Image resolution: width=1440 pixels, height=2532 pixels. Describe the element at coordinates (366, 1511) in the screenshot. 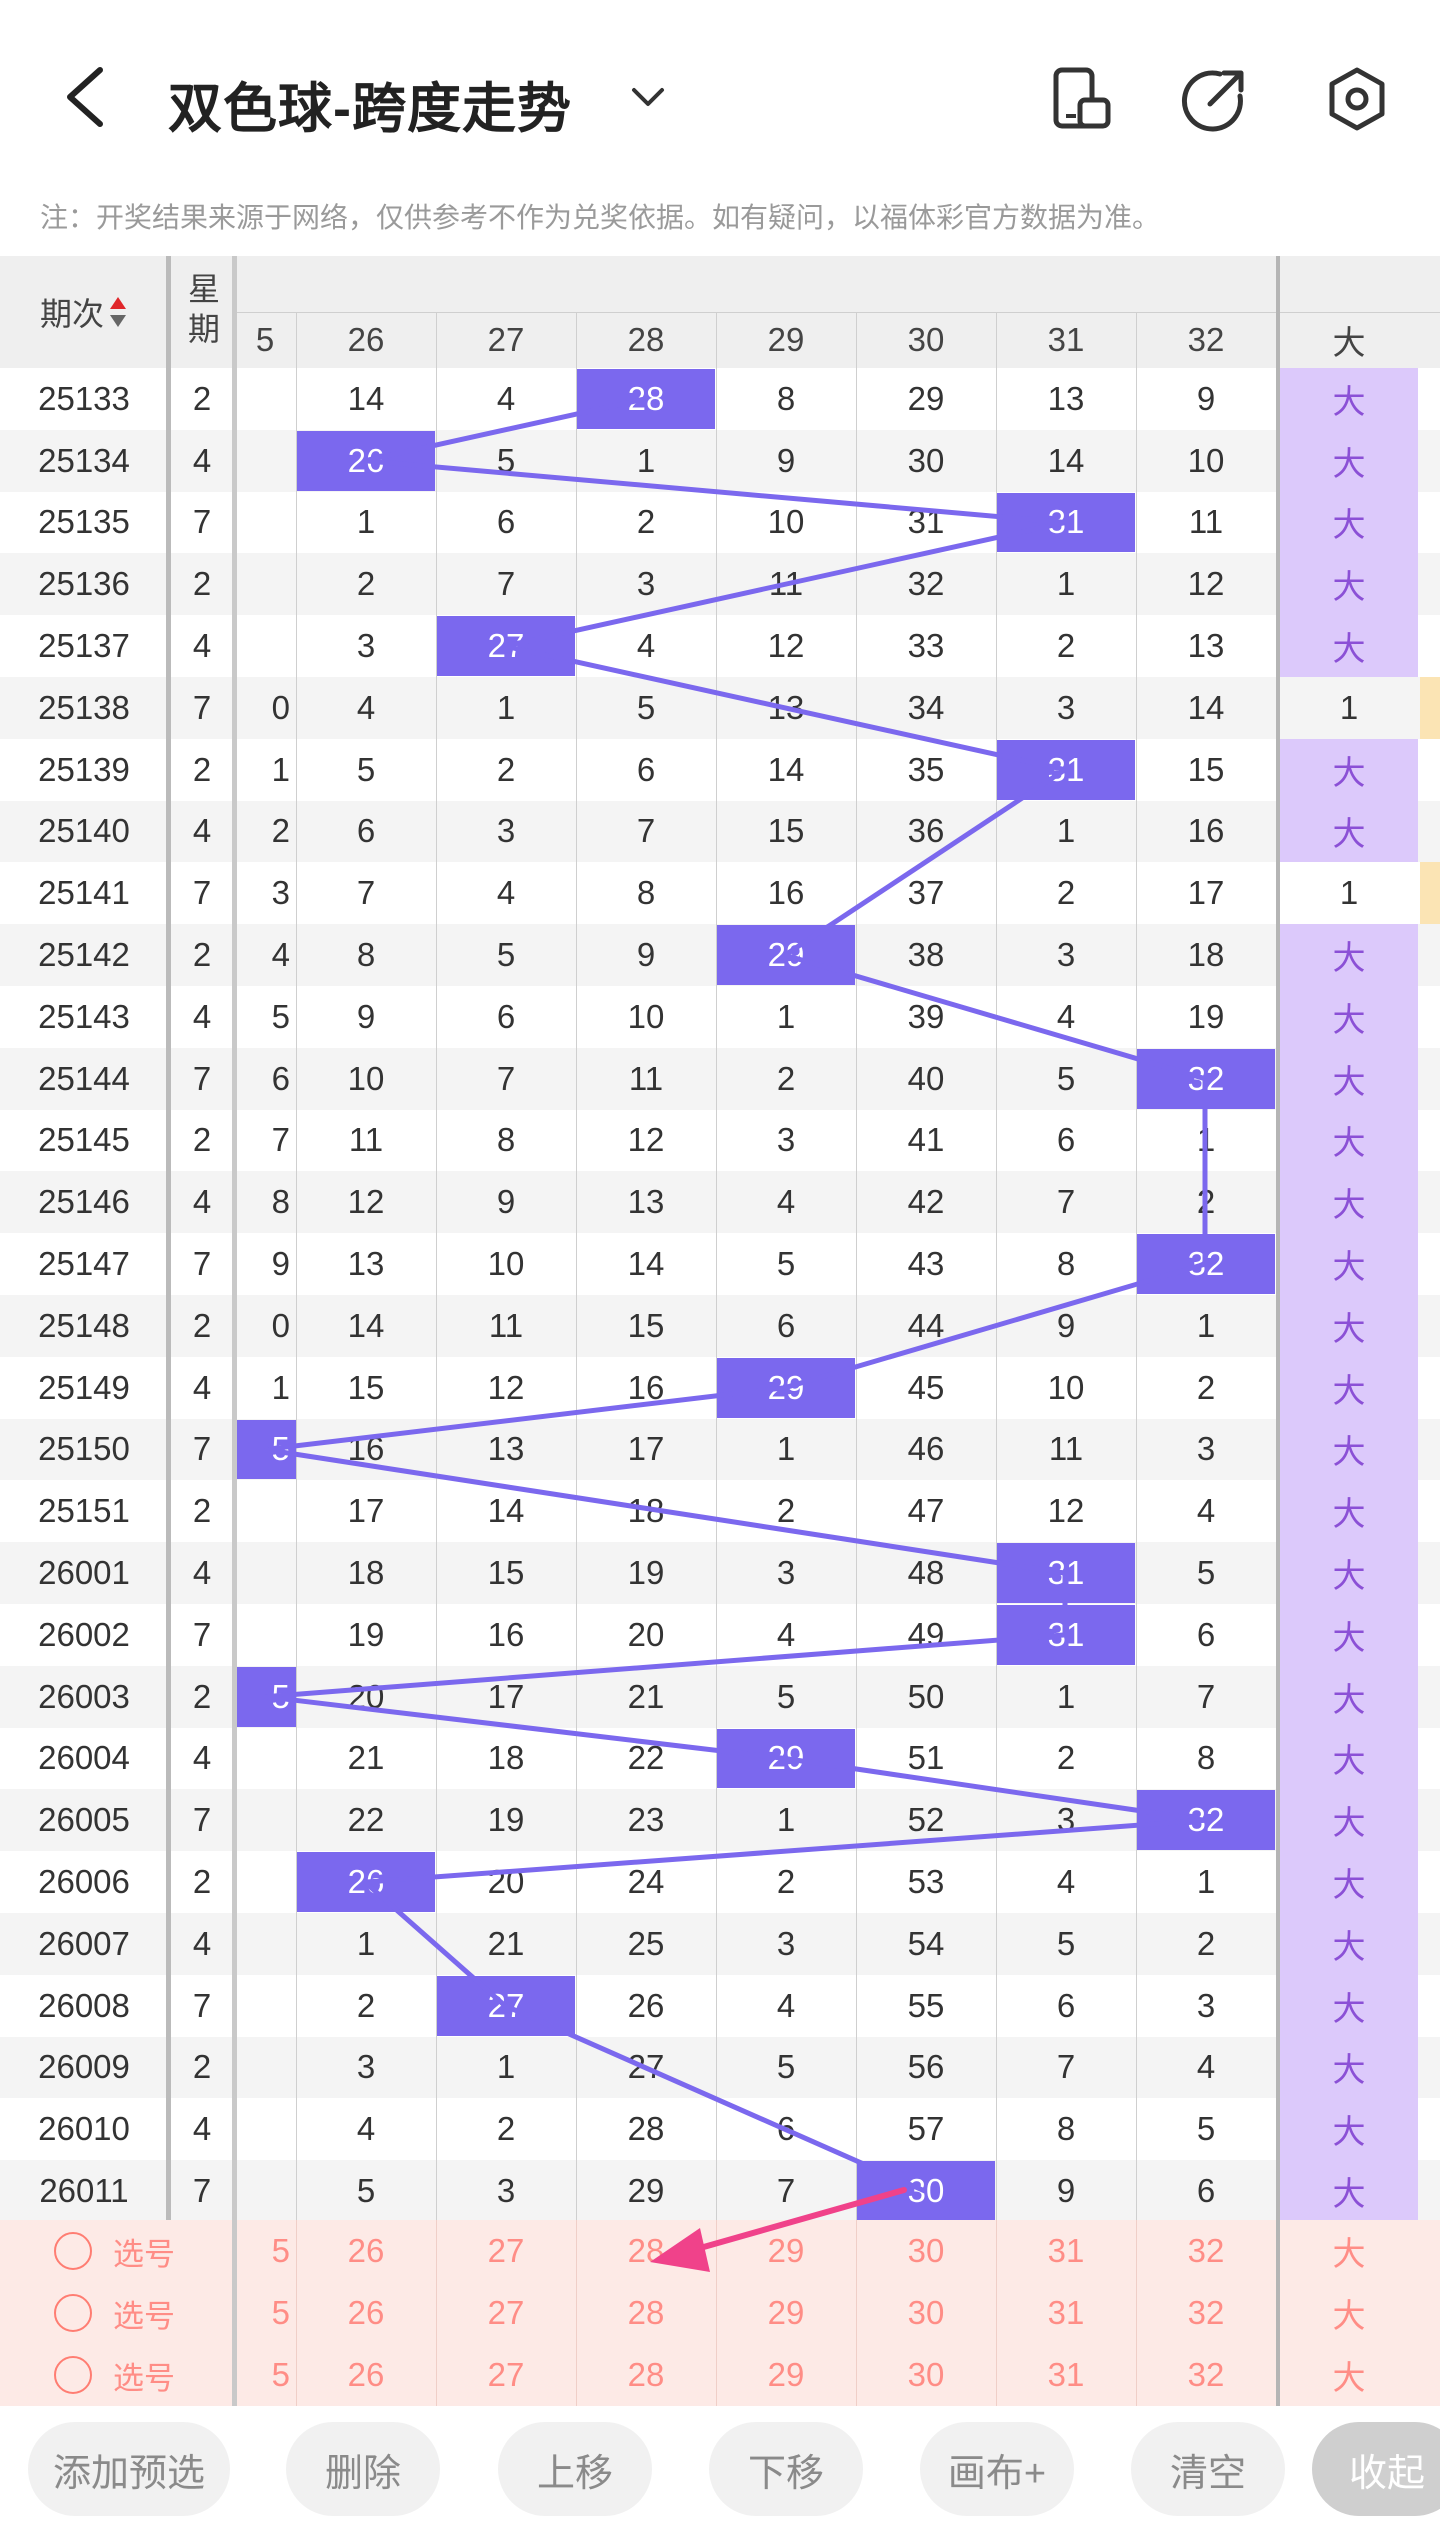

I see `number-cell: 17` at that location.